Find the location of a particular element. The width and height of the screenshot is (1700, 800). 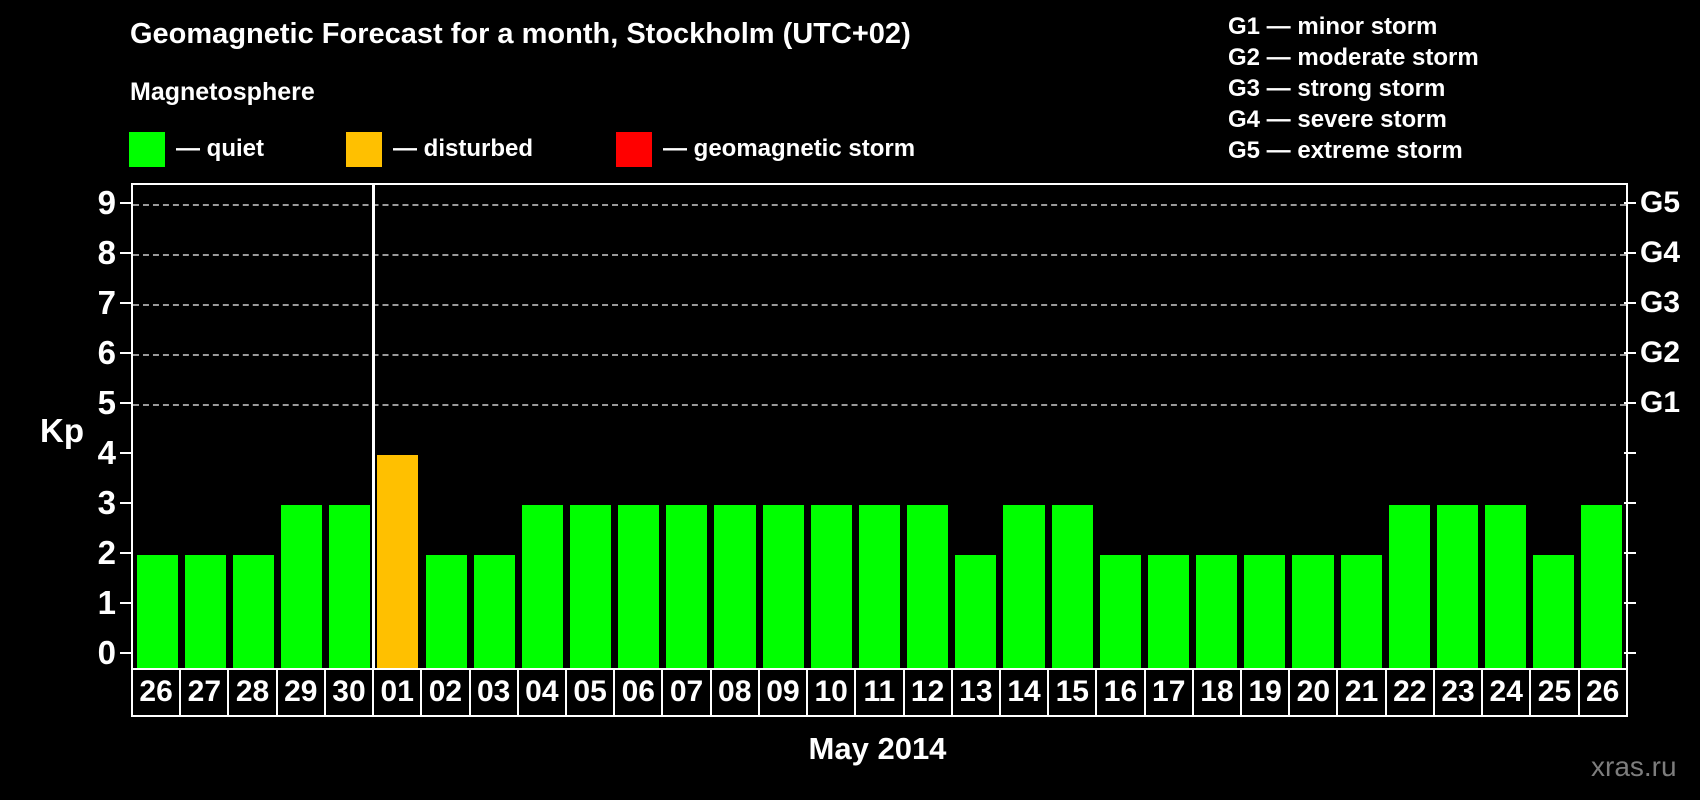

right-tick-kp1 is located at coordinates (1630, 603).